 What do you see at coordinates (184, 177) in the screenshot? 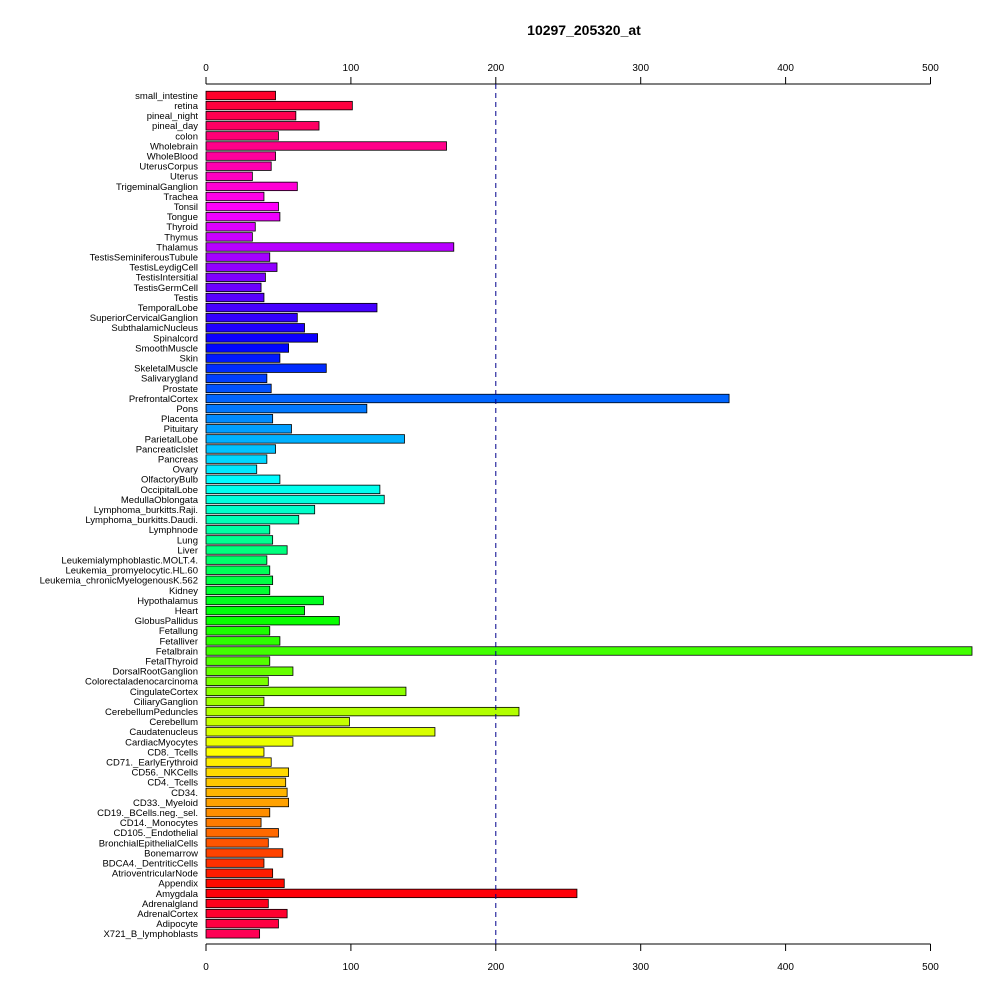
I see `category-label: Uterus` at bounding box center [184, 177].